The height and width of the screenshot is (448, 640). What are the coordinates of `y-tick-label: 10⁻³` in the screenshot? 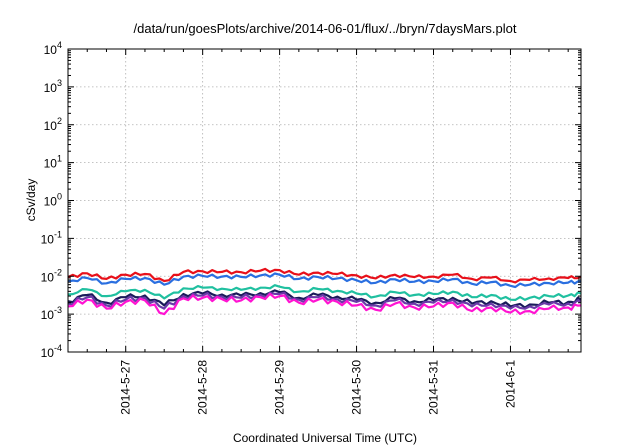 It's located at (51, 313).